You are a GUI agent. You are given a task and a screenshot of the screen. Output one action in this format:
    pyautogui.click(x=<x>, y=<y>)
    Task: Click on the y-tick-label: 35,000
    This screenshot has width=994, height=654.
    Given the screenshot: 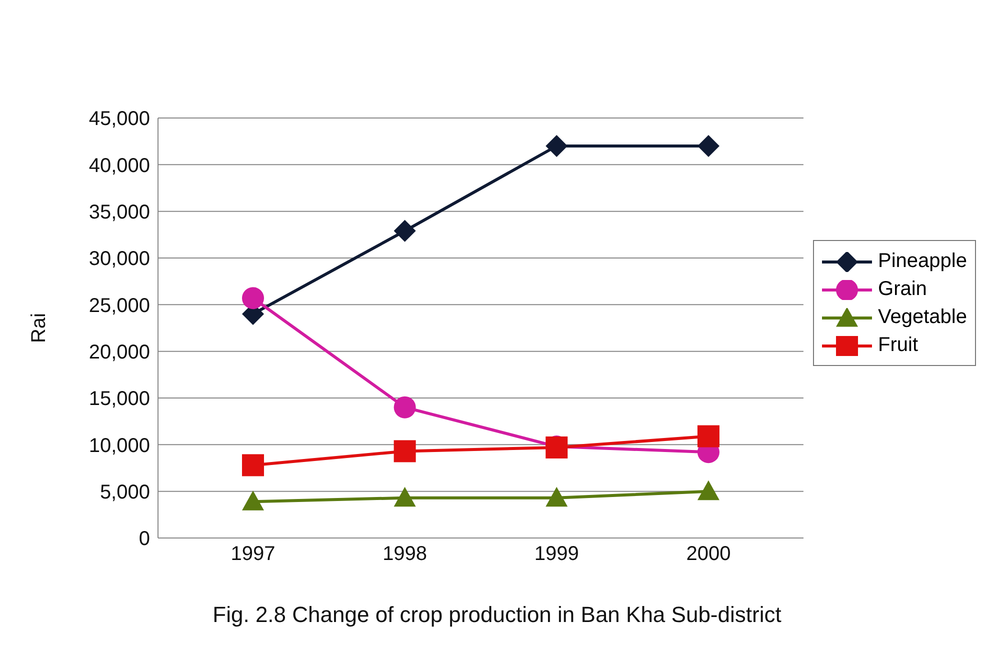 What is the action you would take?
    pyautogui.click(x=119, y=212)
    